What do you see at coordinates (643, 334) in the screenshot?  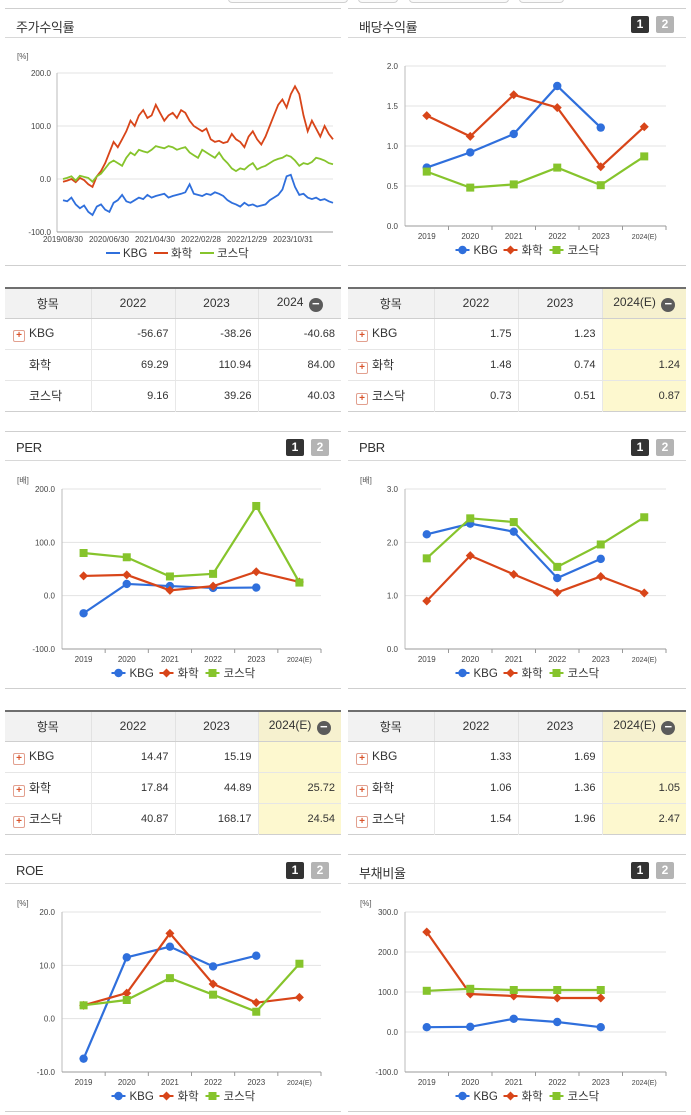 I see `cell` at bounding box center [643, 334].